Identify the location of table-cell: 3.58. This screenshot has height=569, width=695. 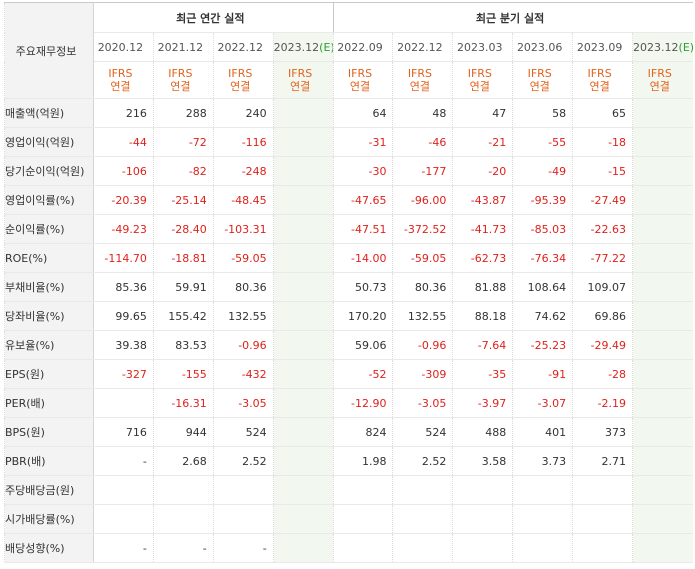
(482, 461).